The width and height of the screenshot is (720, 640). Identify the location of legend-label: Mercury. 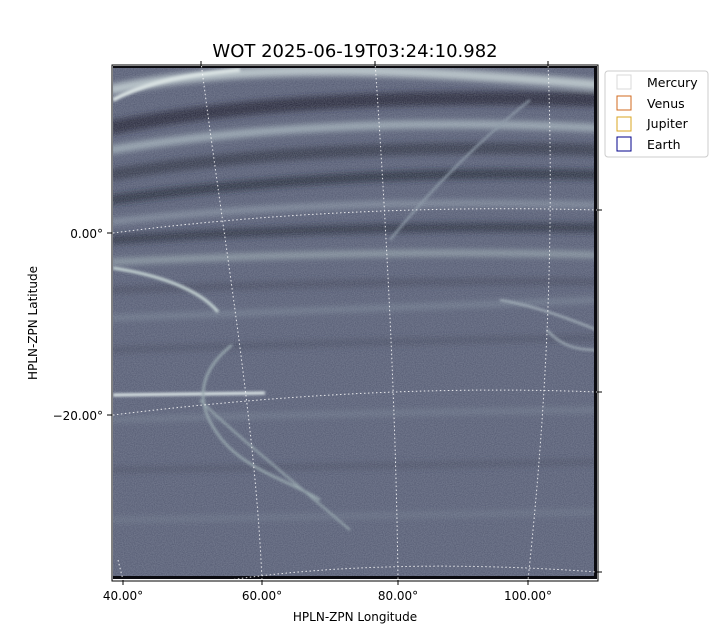
(672, 82).